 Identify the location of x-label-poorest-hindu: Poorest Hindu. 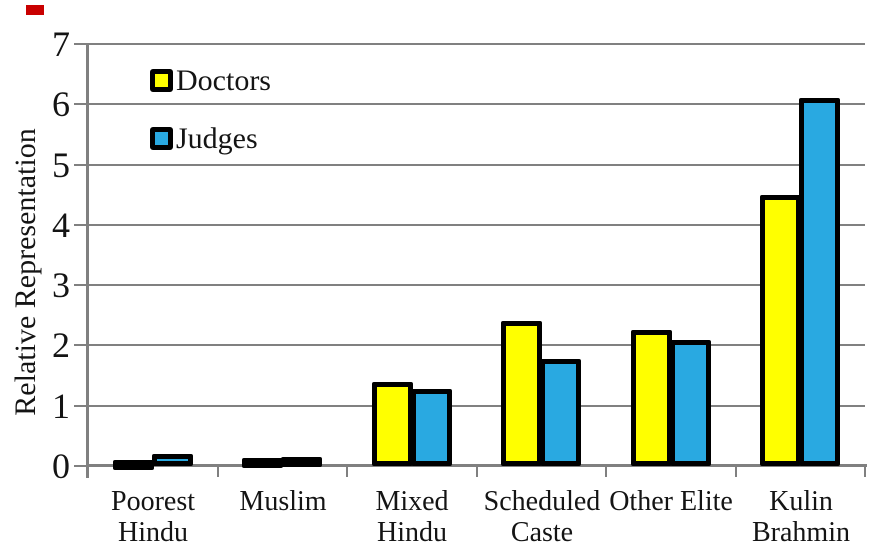
(153, 517).